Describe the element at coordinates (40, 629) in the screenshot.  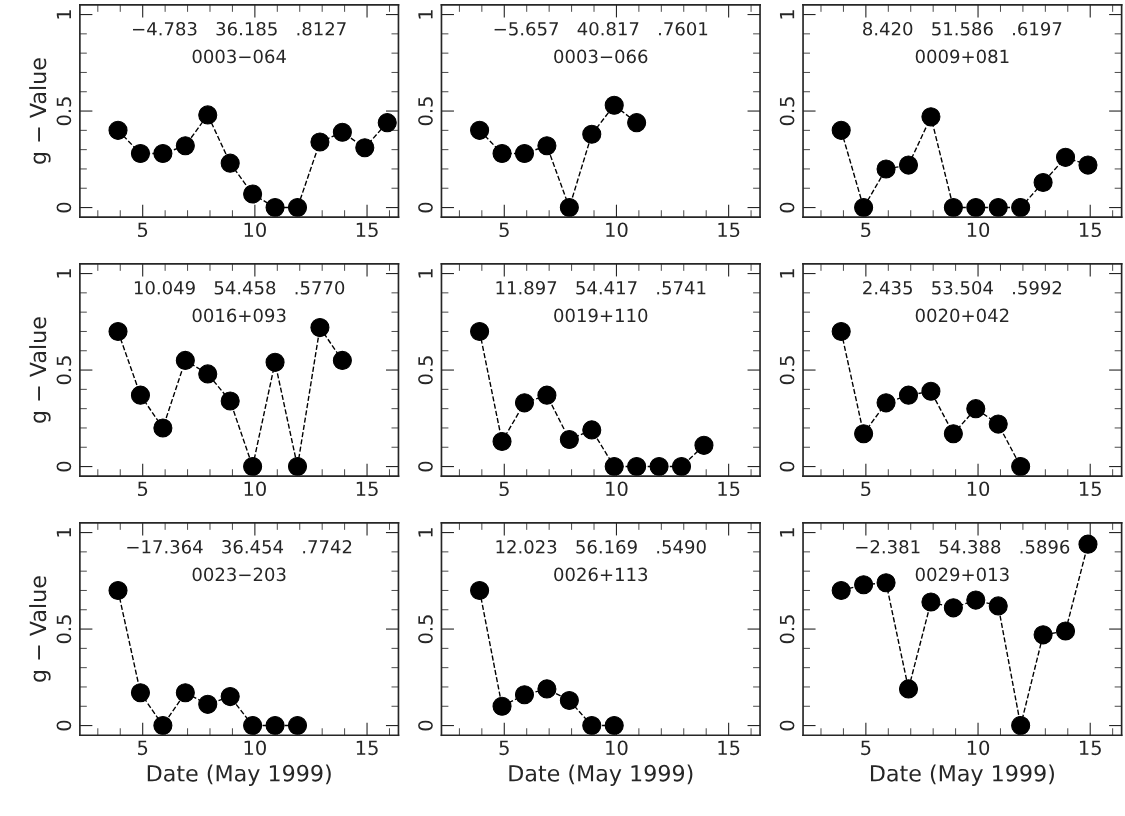
I see `y-axis-title: g − Value` at that location.